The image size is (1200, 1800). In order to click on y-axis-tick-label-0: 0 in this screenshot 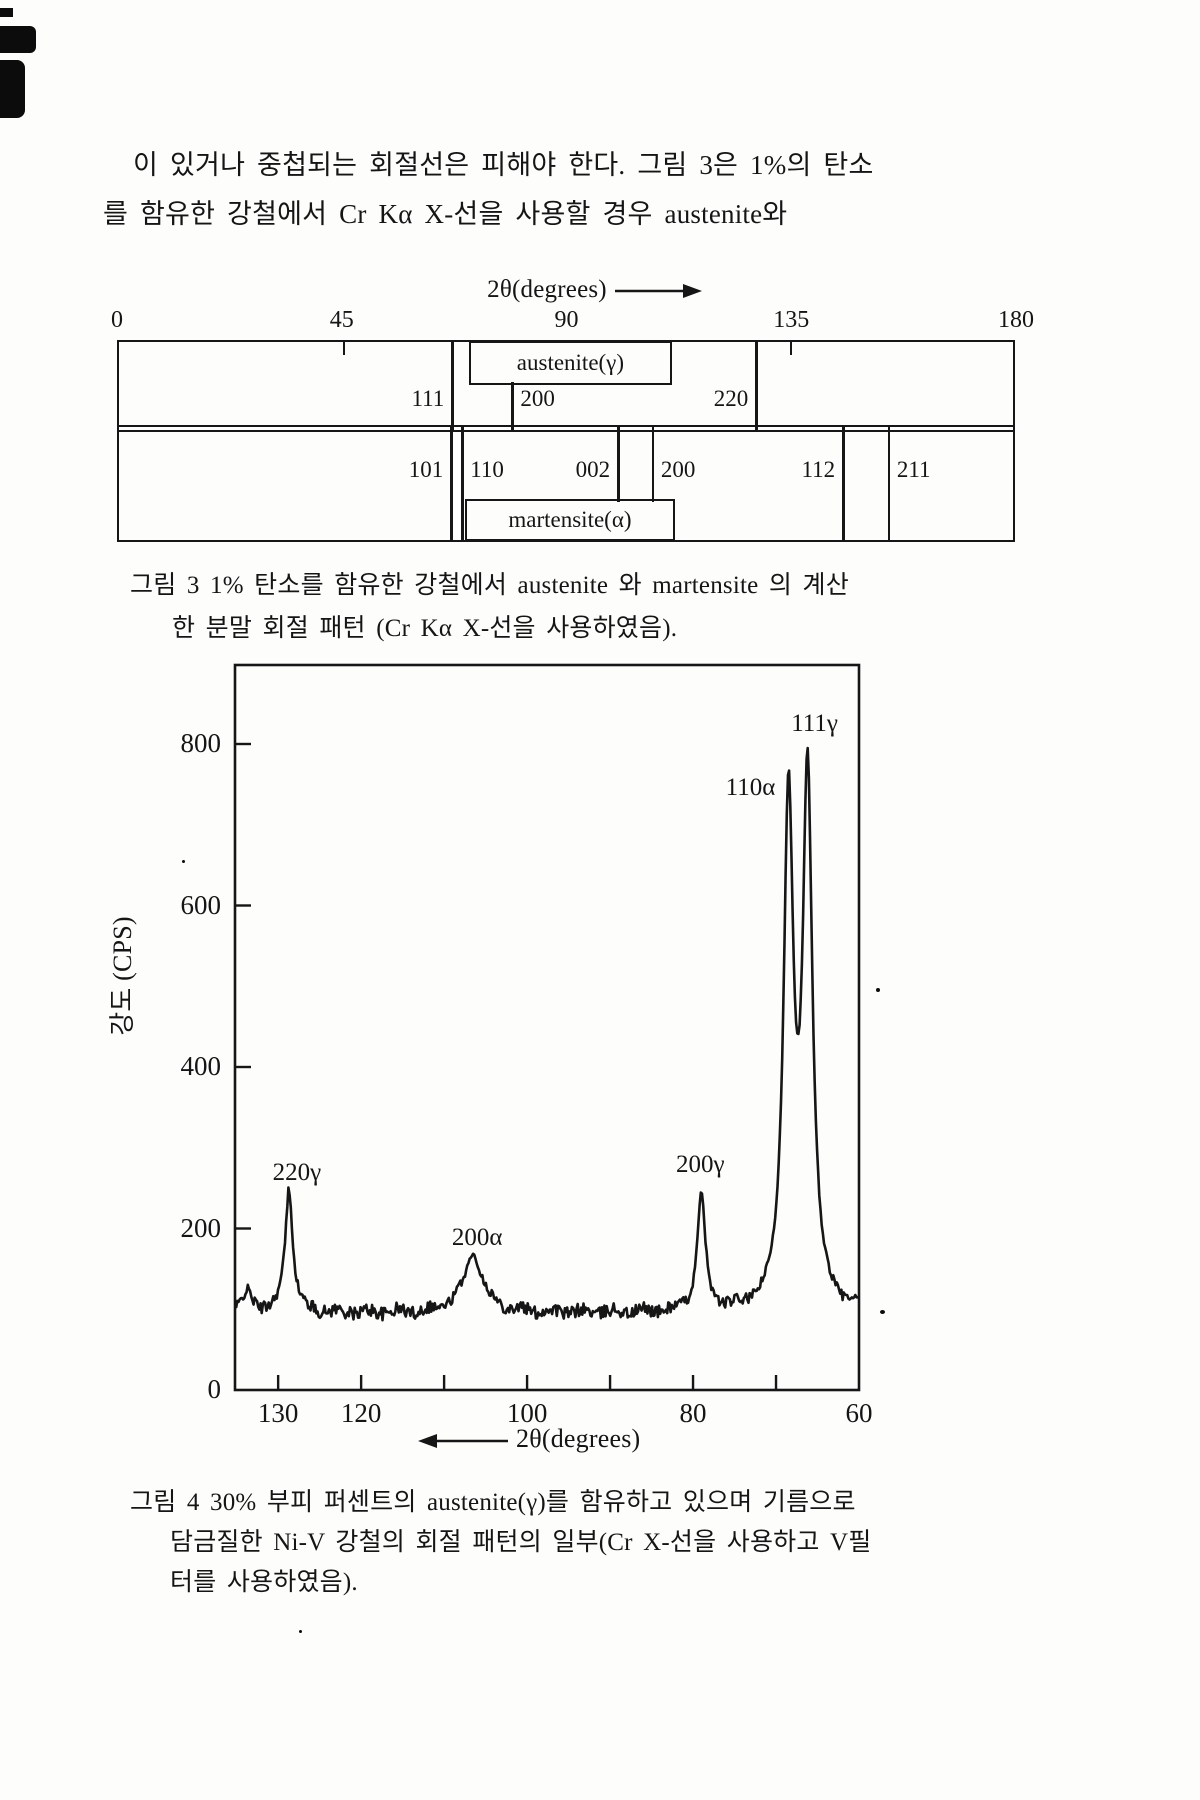, I will do `click(214, 1389)`.